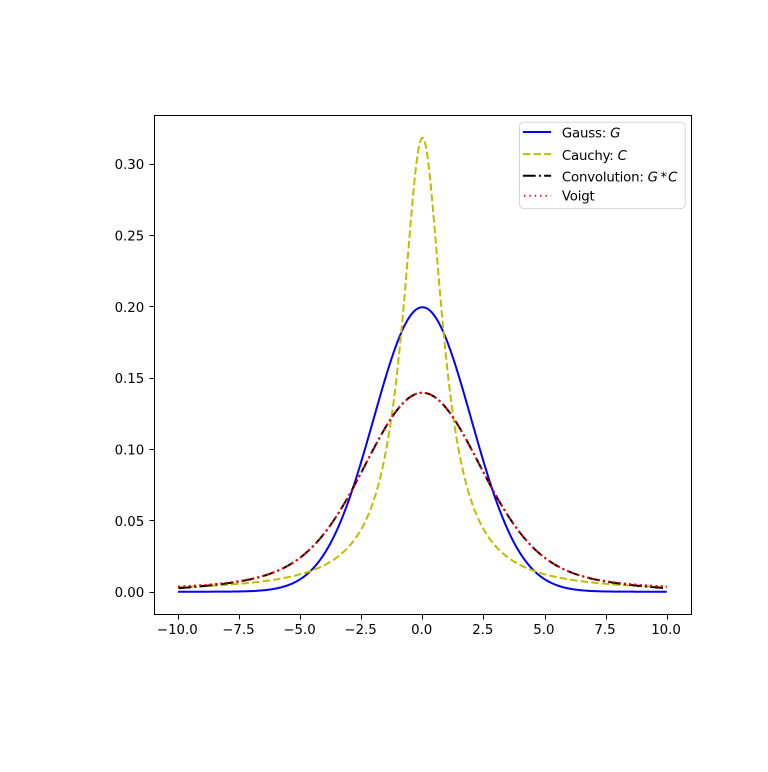 The height and width of the screenshot is (772, 768). What do you see at coordinates (604, 630) in the screenshot?
I see `x-tick-label: 7.5` at bounding box center [604, 630].